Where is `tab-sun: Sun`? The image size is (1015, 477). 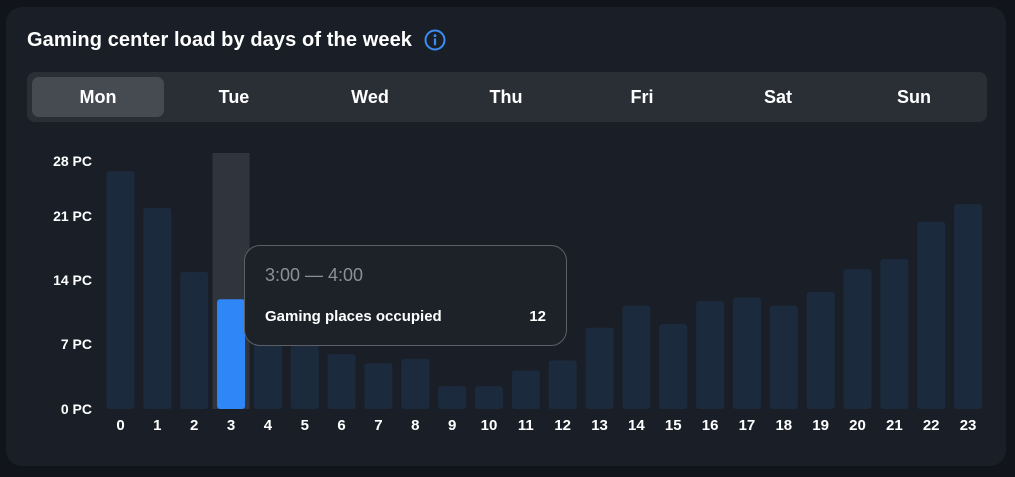
tab-sun: Sun is located at coordinates (914, 96).